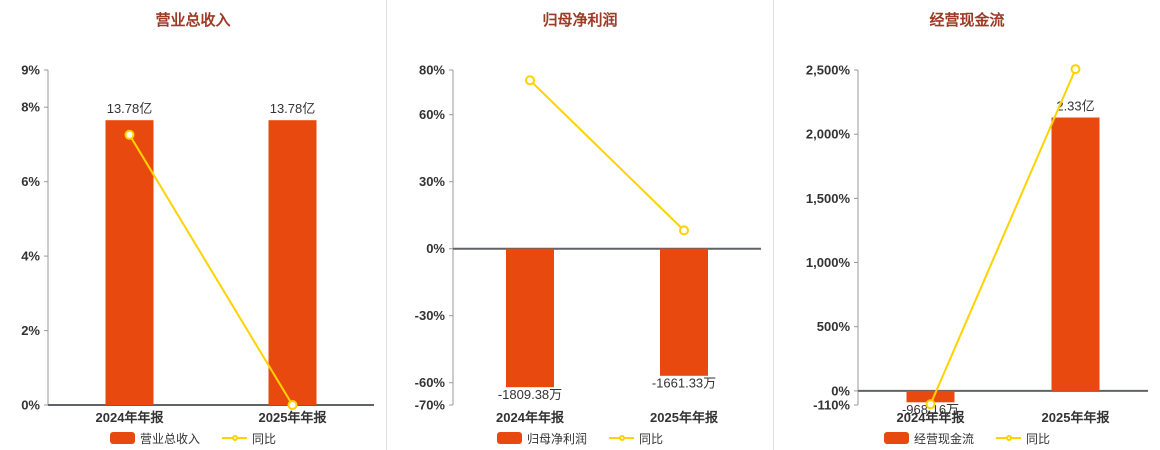 This screenshot has width=1160, height=450. What do you see at coordinates (30, 107) in the screenshot?
I see `y-tick-label: 8%` at bounding box center [30, 107].